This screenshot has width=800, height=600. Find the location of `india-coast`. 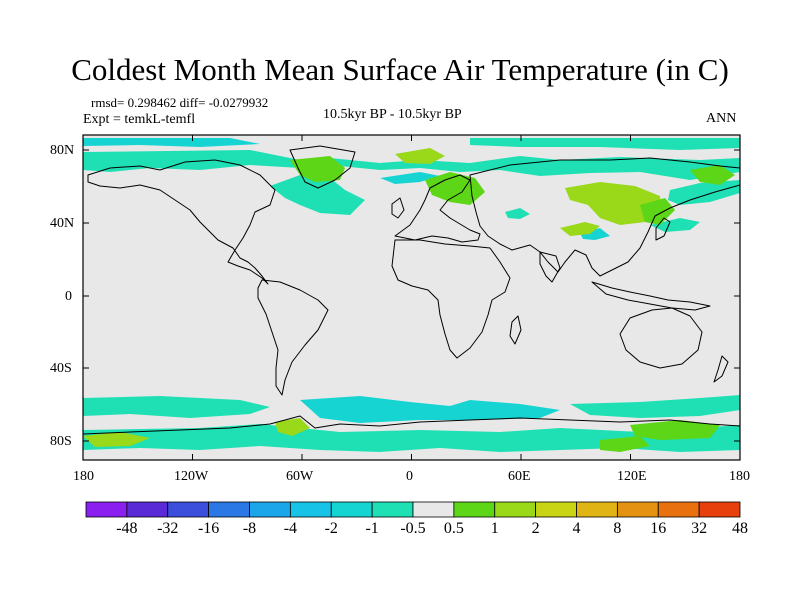

india-coast is located at coordinates (550, 267).